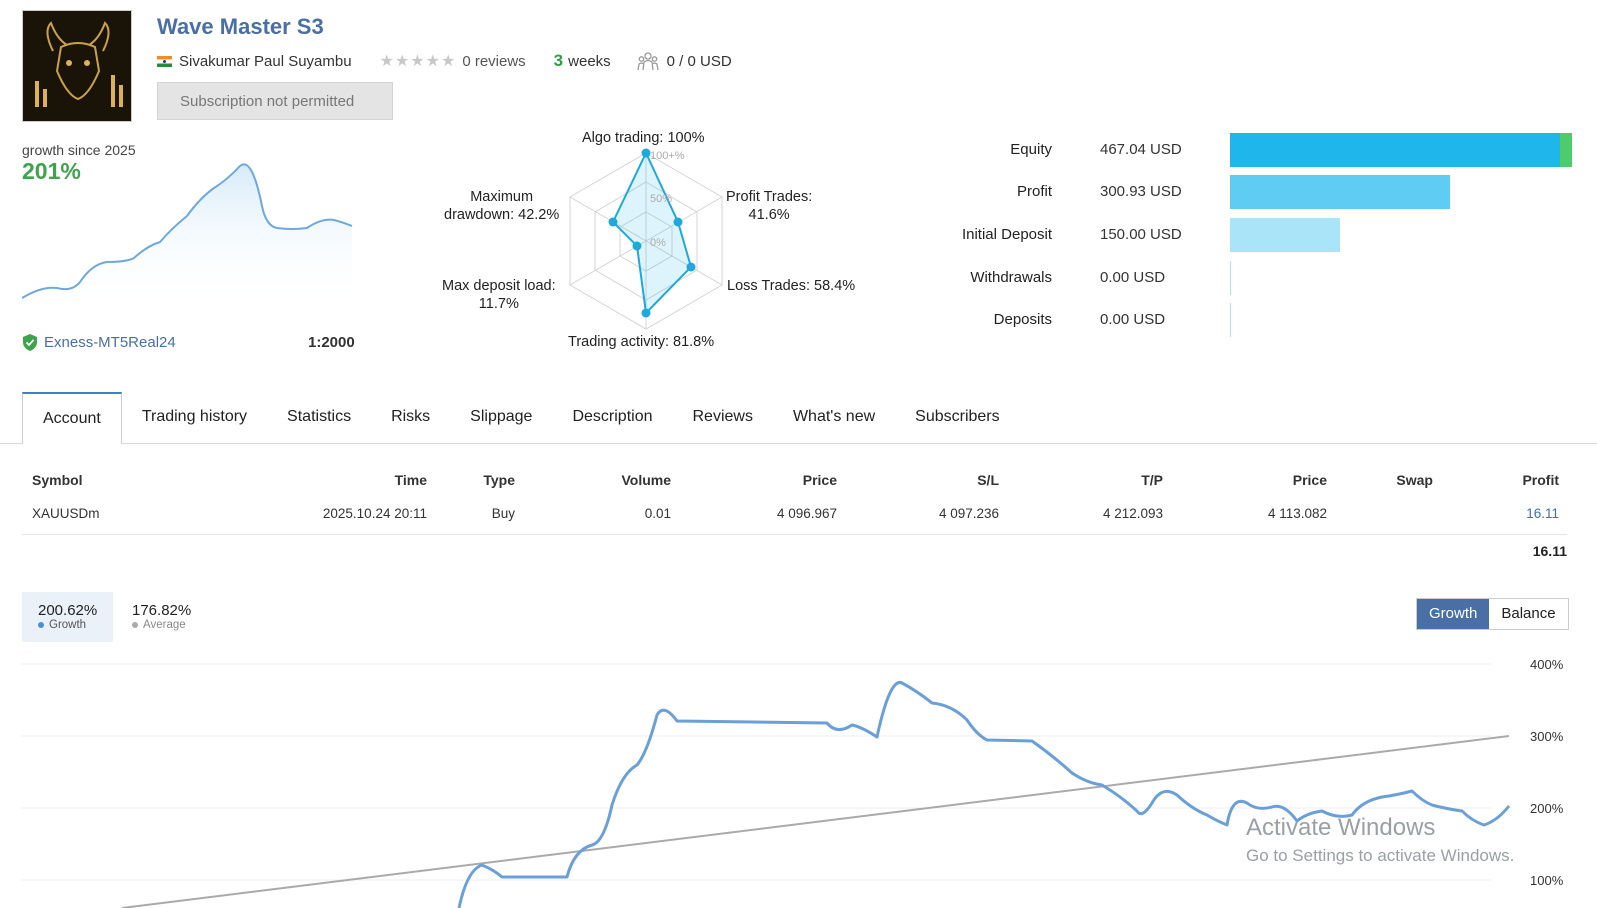  What do you see at coordinates (410, 480) in the screenshot?
I see `col-time: Time` at bounding box center [410, 480].